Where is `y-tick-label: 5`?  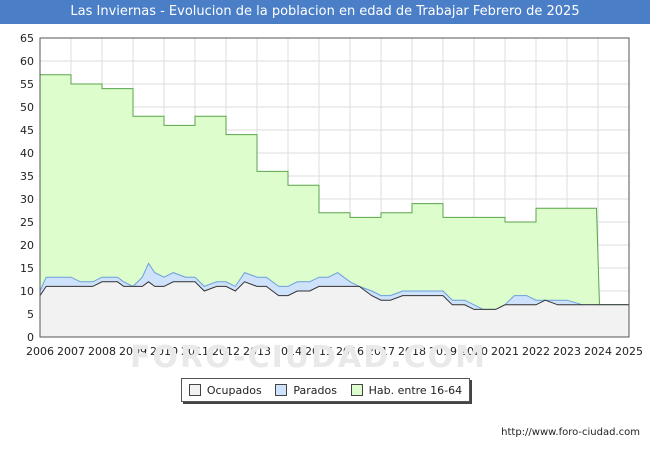
y-tick-label: 5 is located at coordinates (30, 314).